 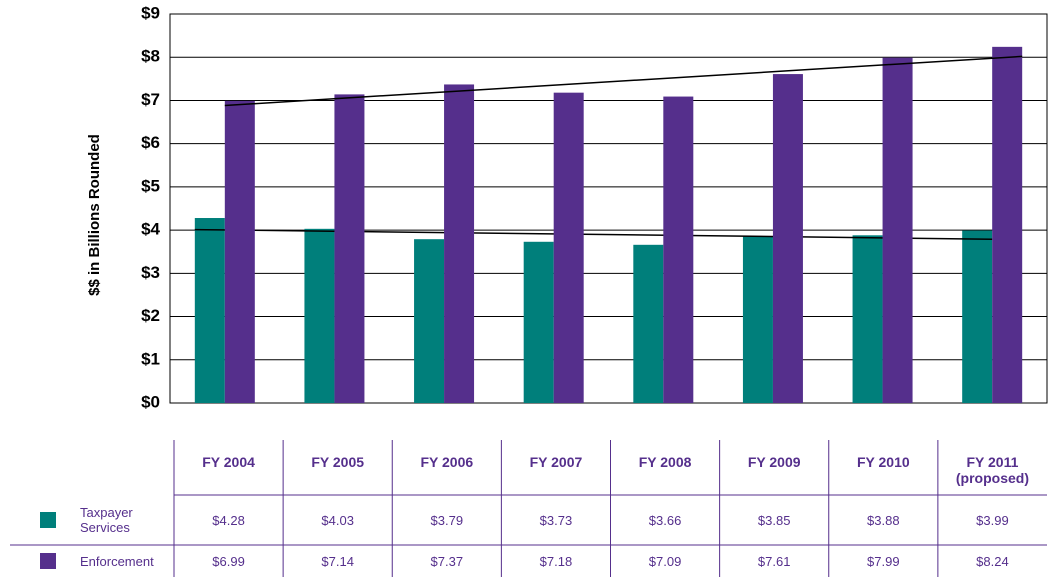 What do you see at coordinates (883, 462) in the screenshot?
I see `column-header: FY 2010` at bounding box center [883, 462].